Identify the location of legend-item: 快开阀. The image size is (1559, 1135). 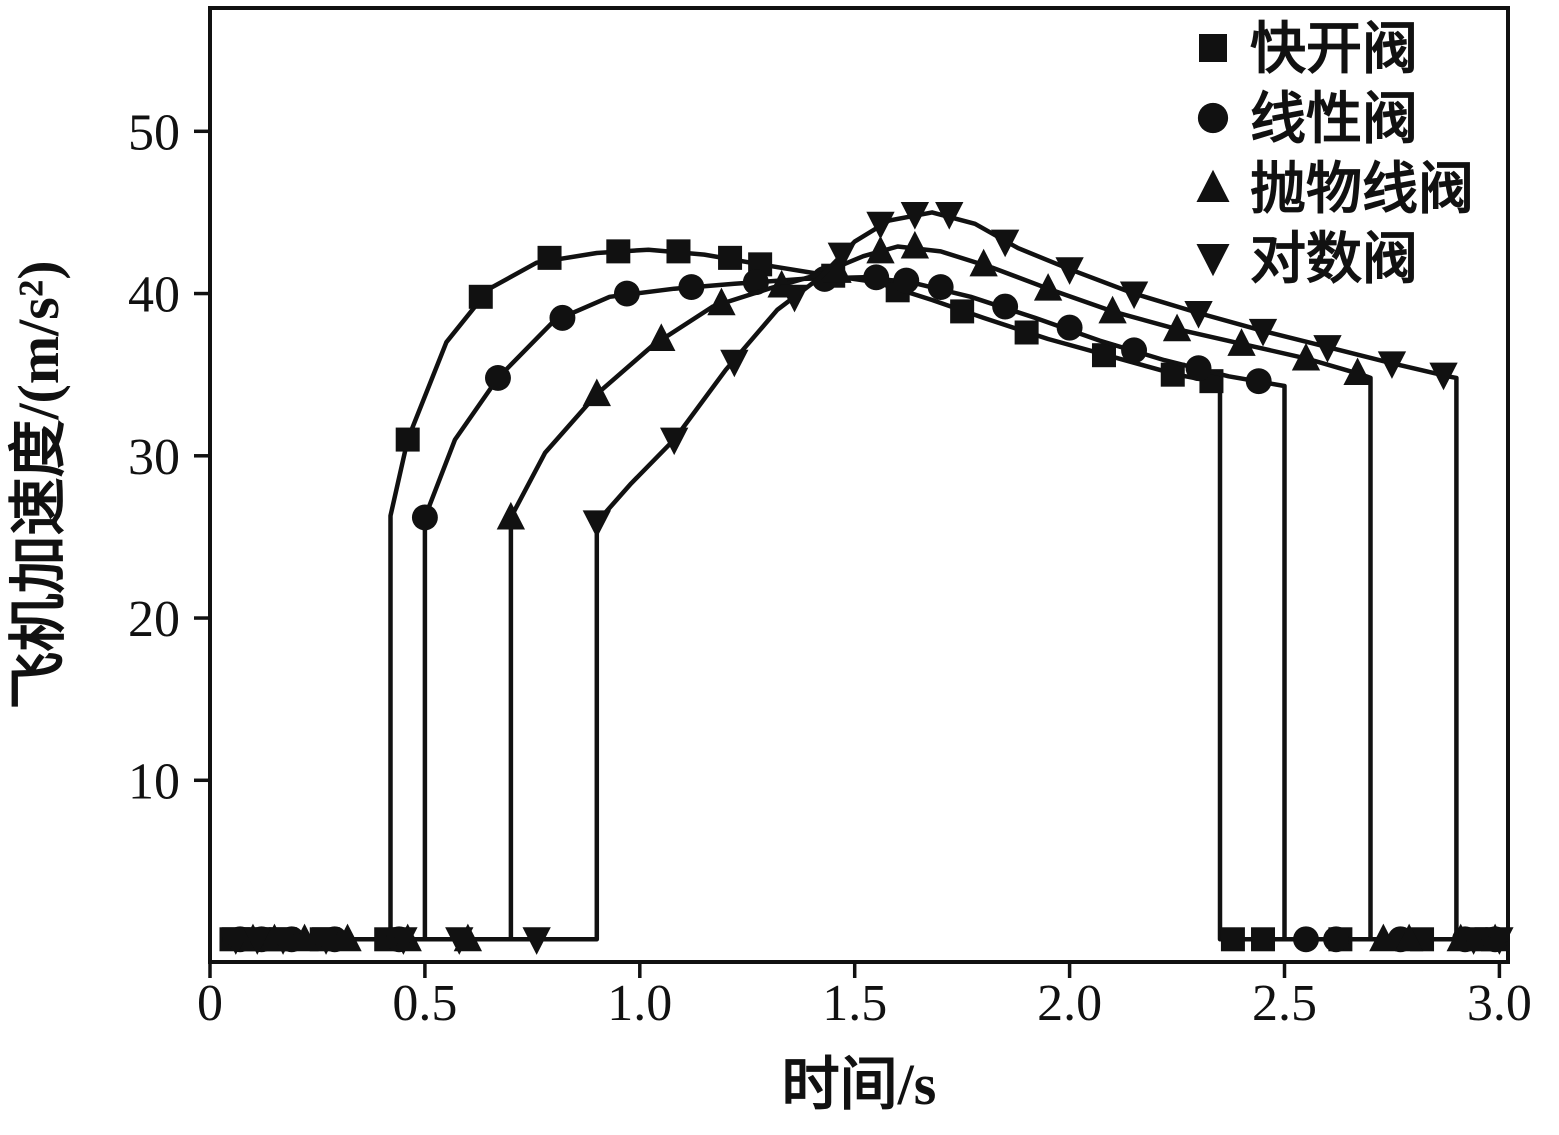
(1308, 50).